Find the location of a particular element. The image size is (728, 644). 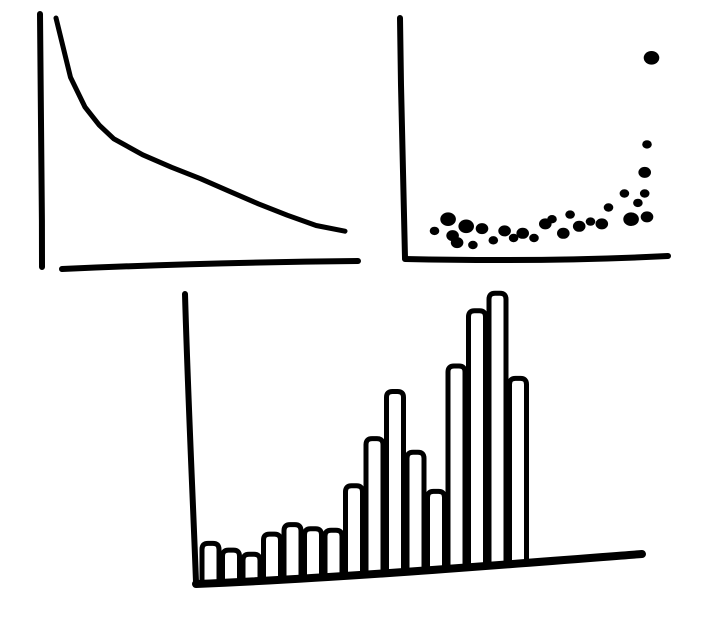

scatter-chart is located at coordinates (534, 139).